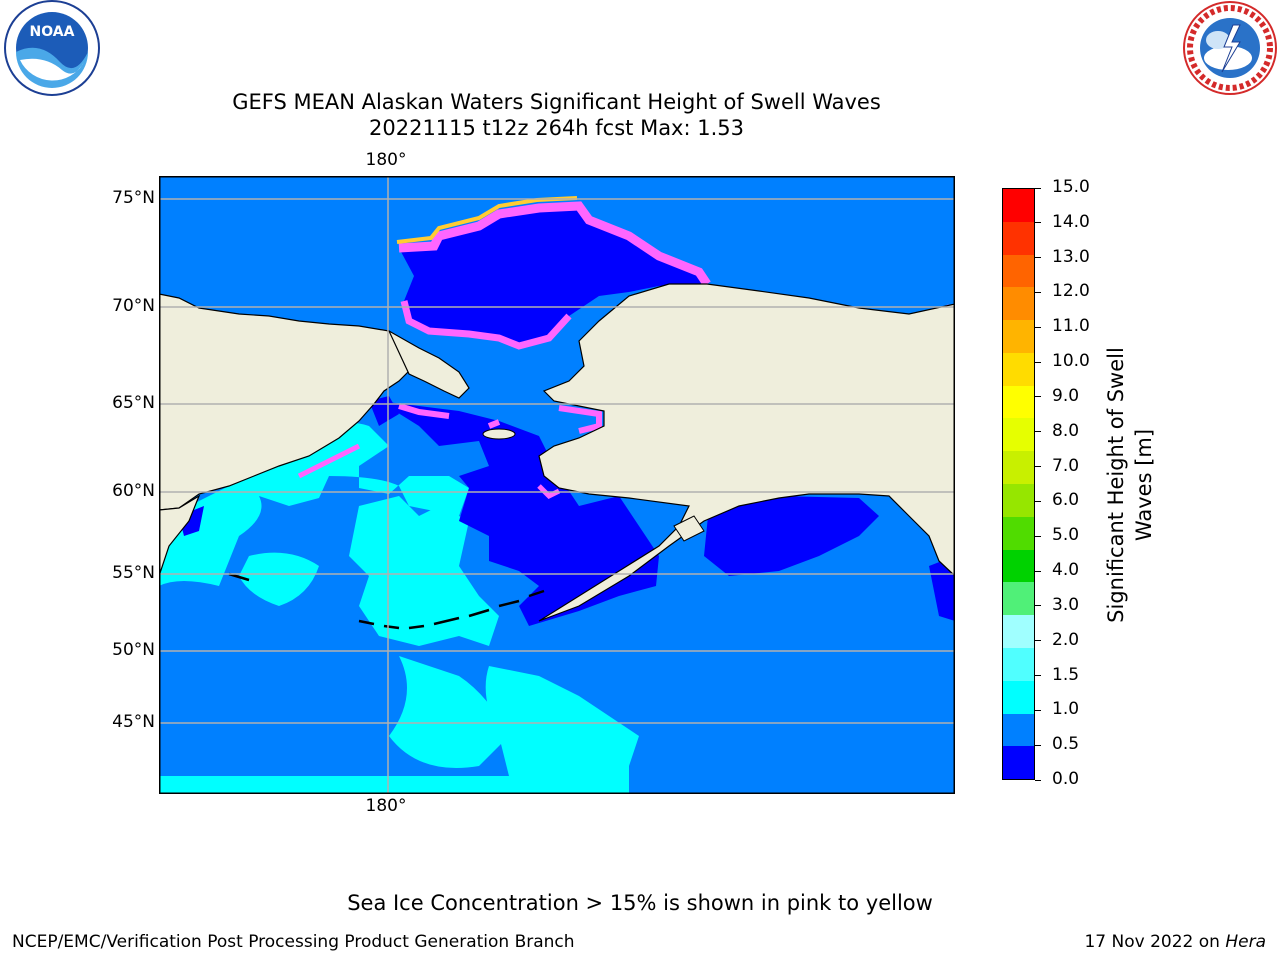 This screenshot has width=1280, height=960. Describe the element at coordinates (286, 402) in the screenshot. I see `land-siberia` at that location.